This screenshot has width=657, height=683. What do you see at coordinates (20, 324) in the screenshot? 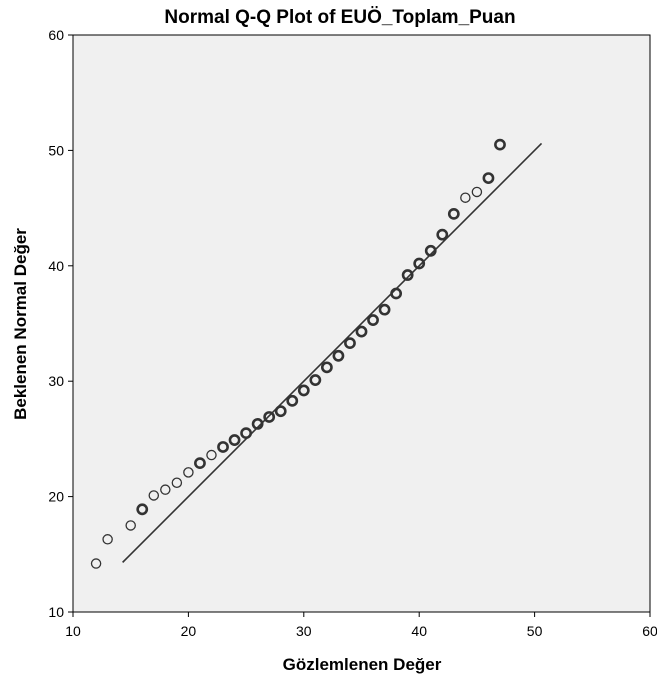
I see `y-axis-label: Beklenen Normal Değer` at bounding box center [20, 324].